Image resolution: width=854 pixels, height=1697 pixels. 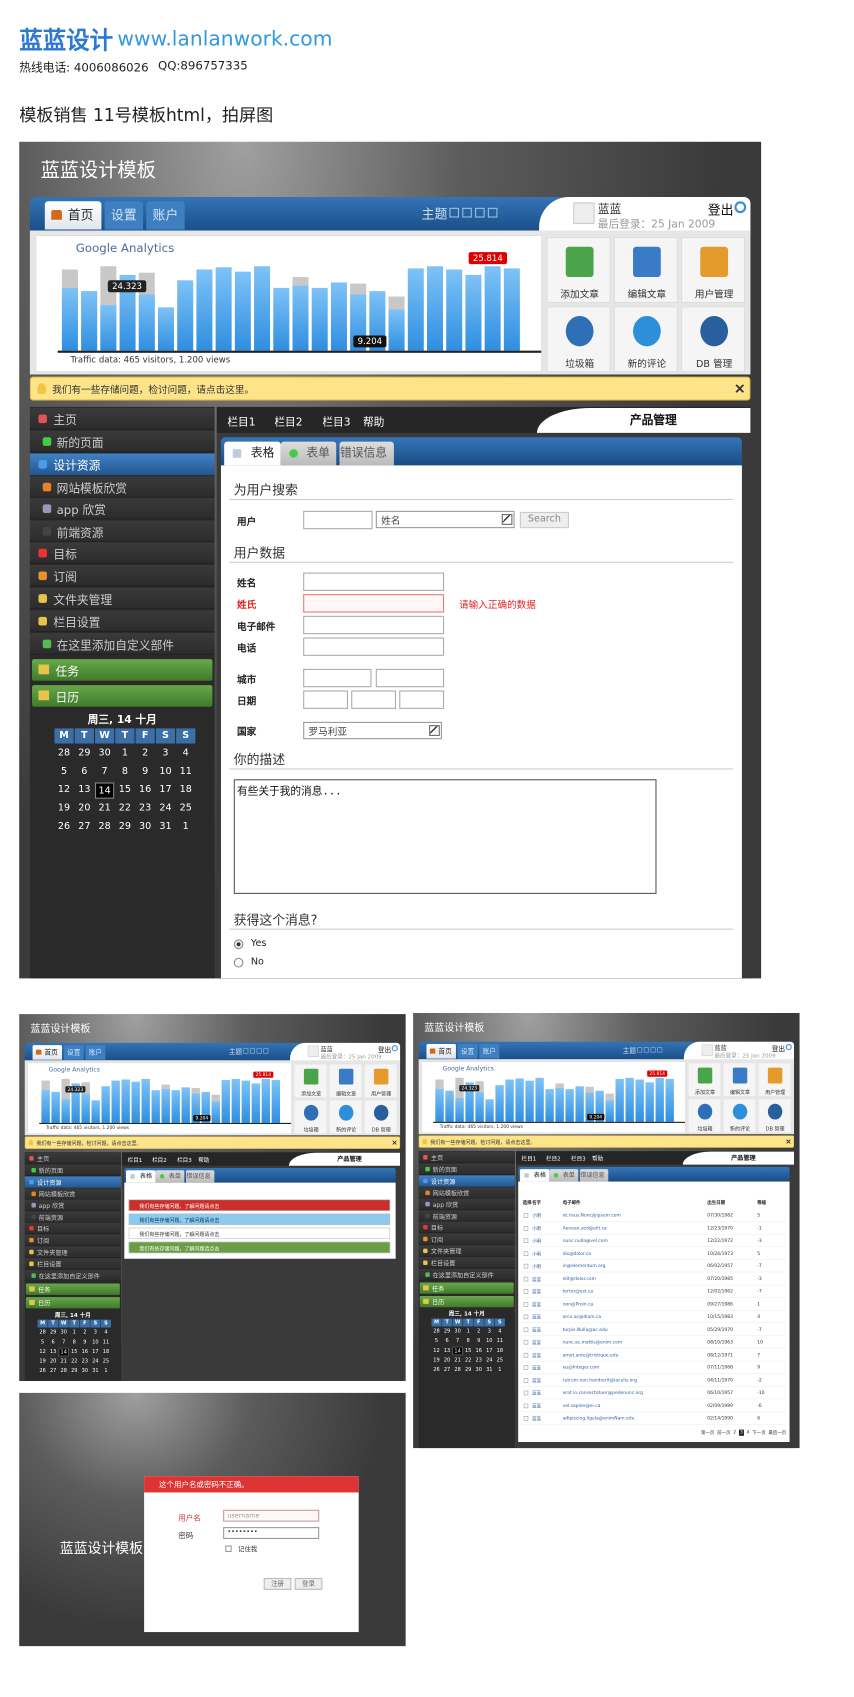 What do you see at coordinates (457, 1351) in the screenshot?
I see `calendar-day: 14` at bounding box center [457, 1351].